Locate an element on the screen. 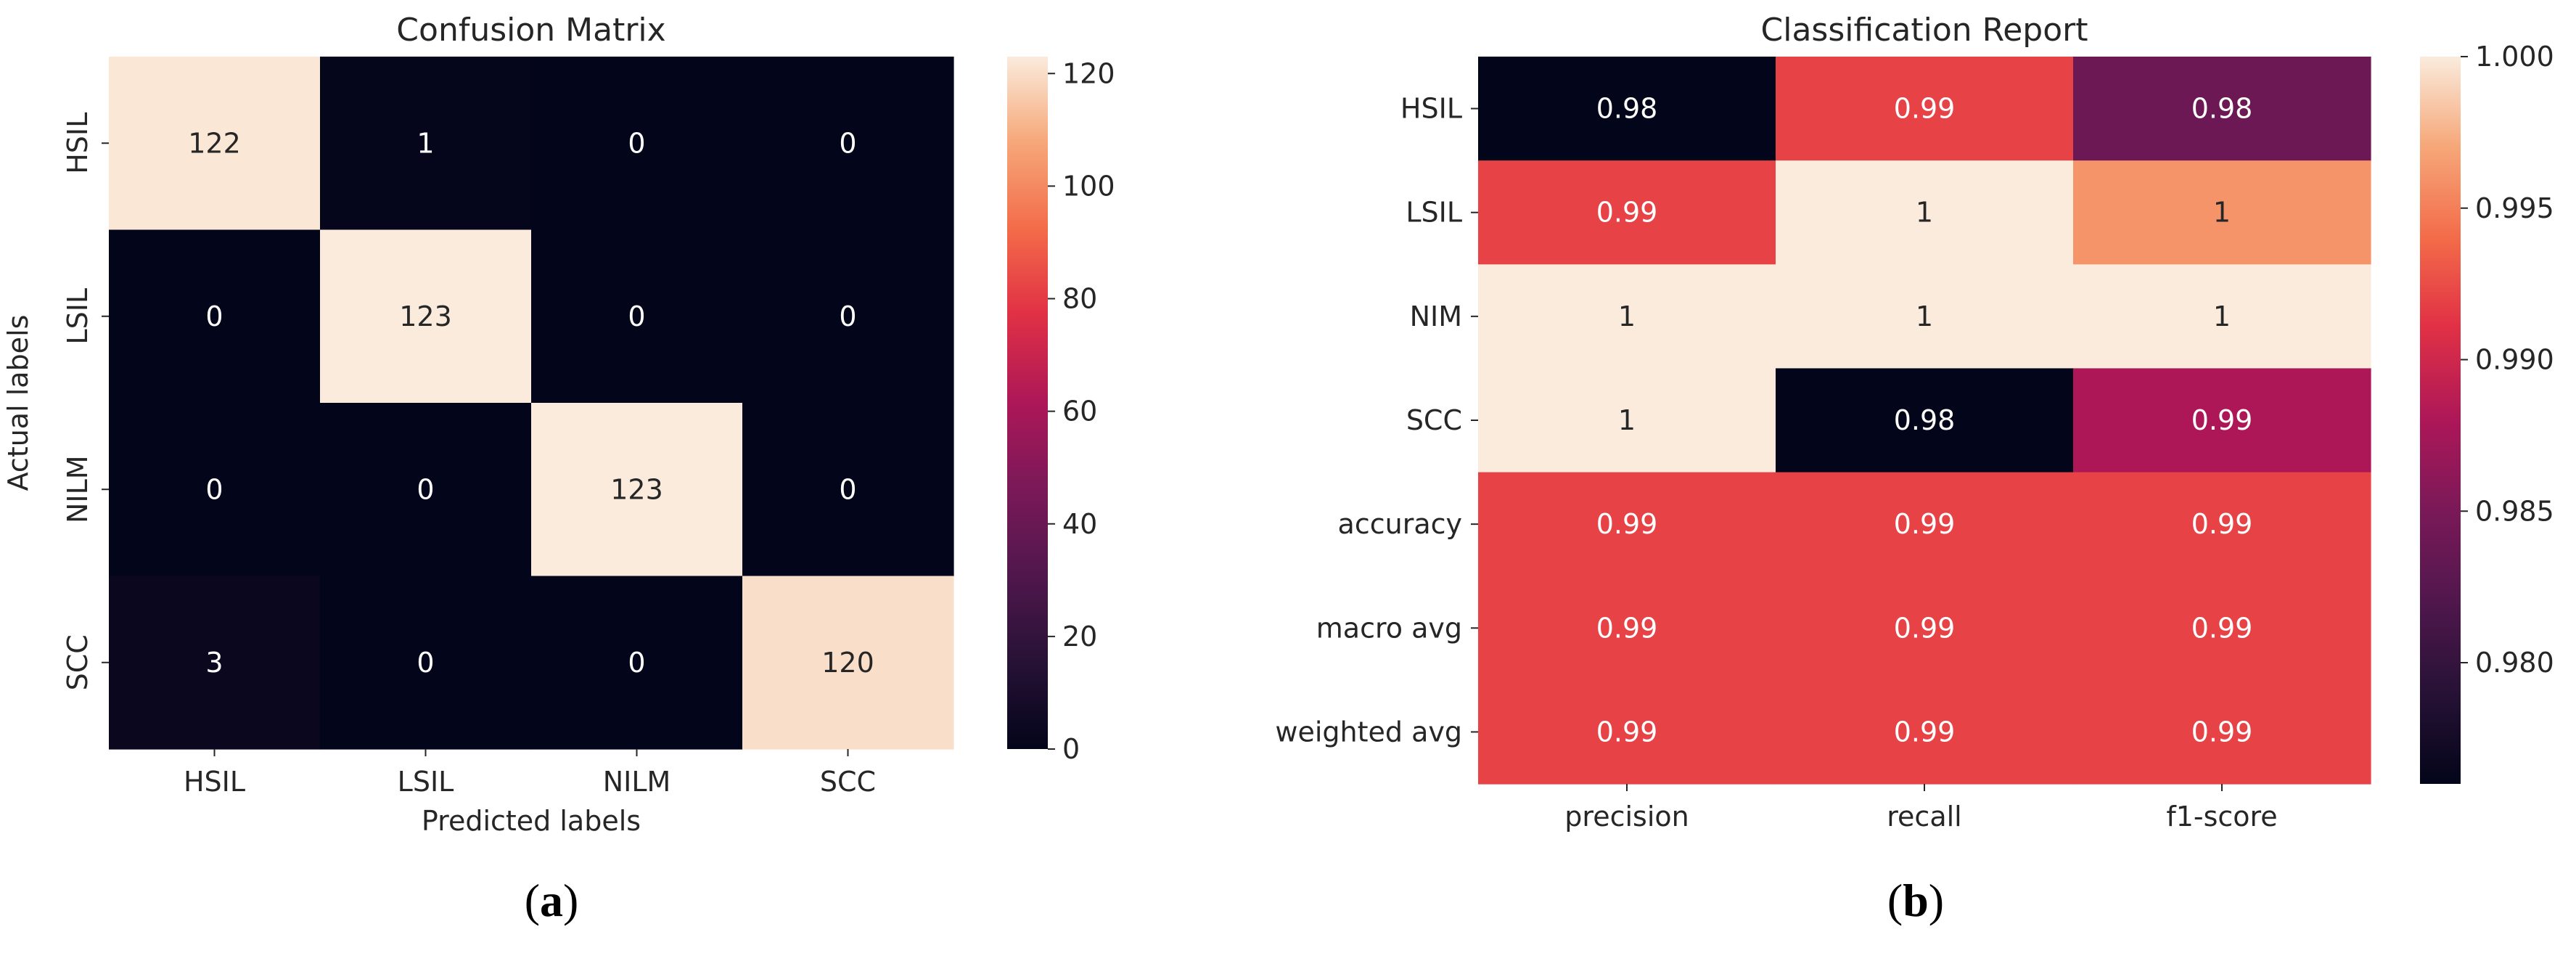 The height and width of the screenshot is (953, 2576). colorbar-tick-label: 0.980 is located at coordinates (2514, 663).